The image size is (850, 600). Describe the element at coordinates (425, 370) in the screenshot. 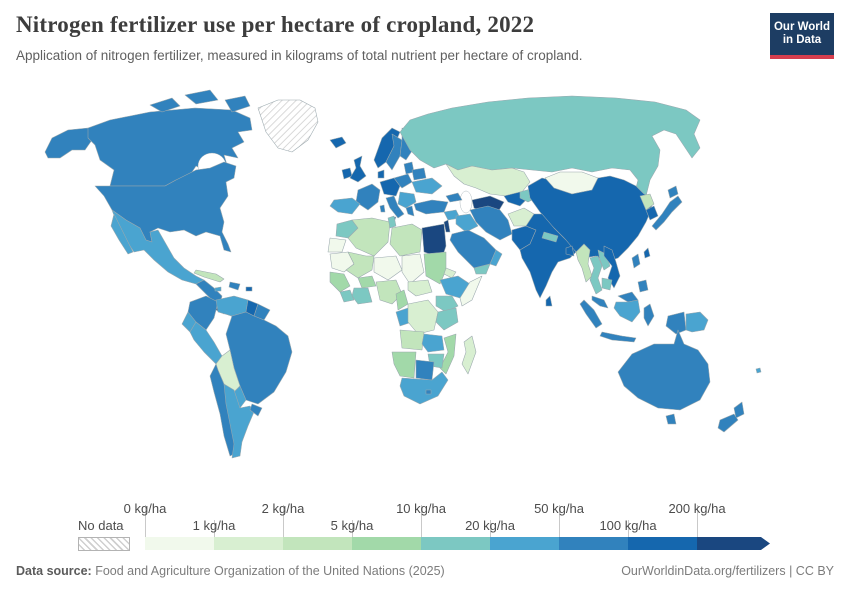

I see `region-botswana` at that location.